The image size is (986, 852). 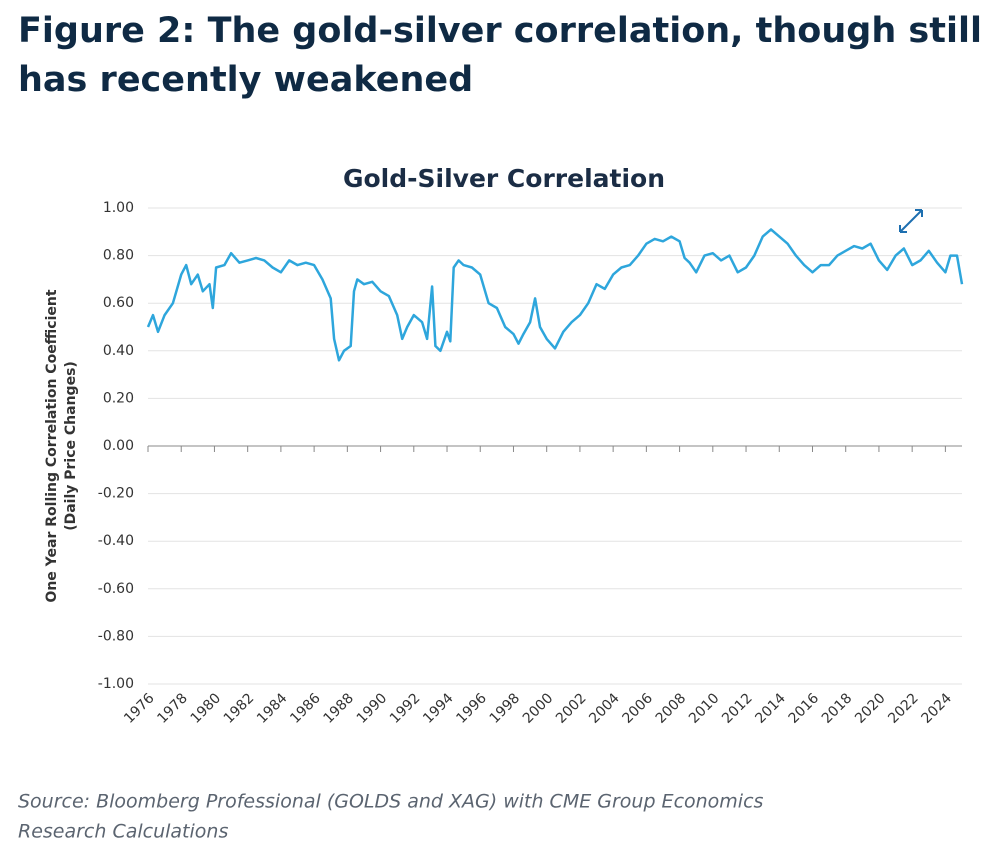 I want to click on x-tick-label: 1978, so click(x=172, y=708).